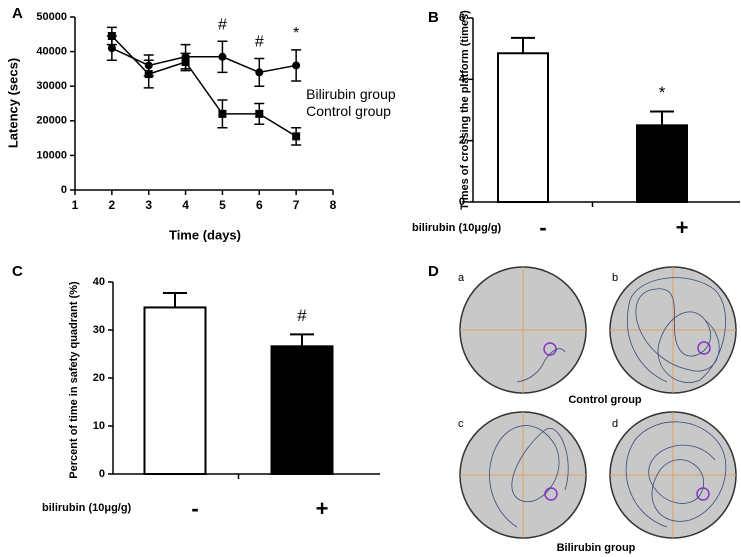  I want to click on y-tick-label: 50000, so click(51, 17).